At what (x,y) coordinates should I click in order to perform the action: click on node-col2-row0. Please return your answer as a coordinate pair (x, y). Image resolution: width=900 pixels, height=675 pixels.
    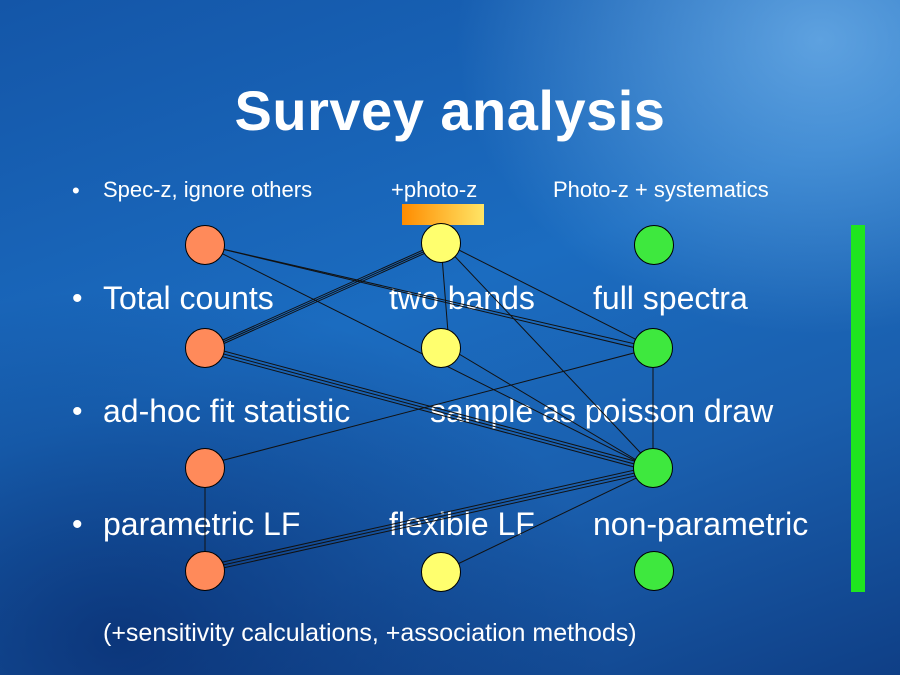
    Looking at the image, I should click on (441, 243).